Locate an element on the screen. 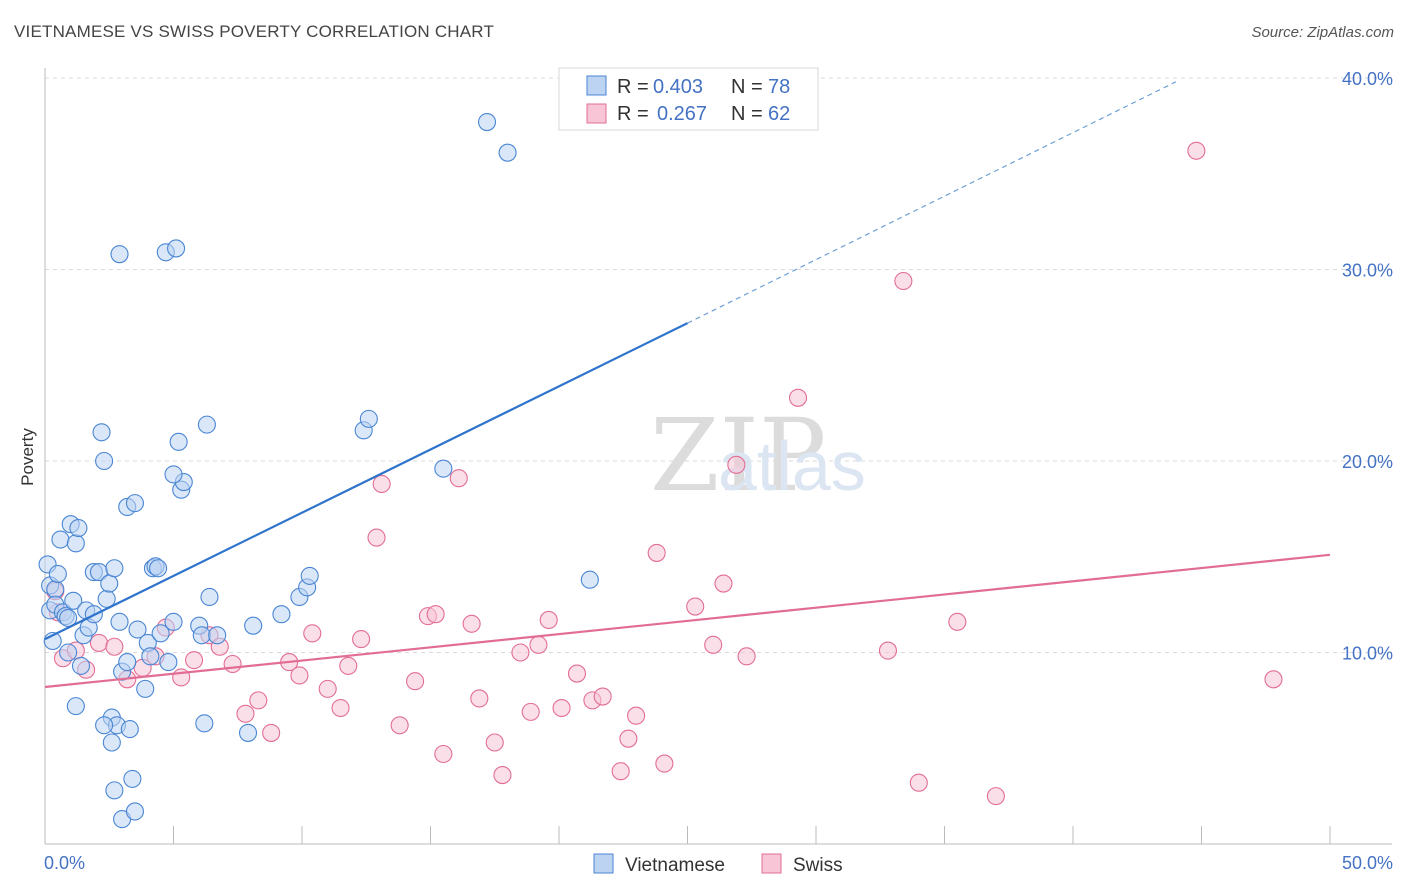 The width and height of the screenshot is (1406, 892). legend-vietnamese-r-label: R = is located at coordinates (633, 87).